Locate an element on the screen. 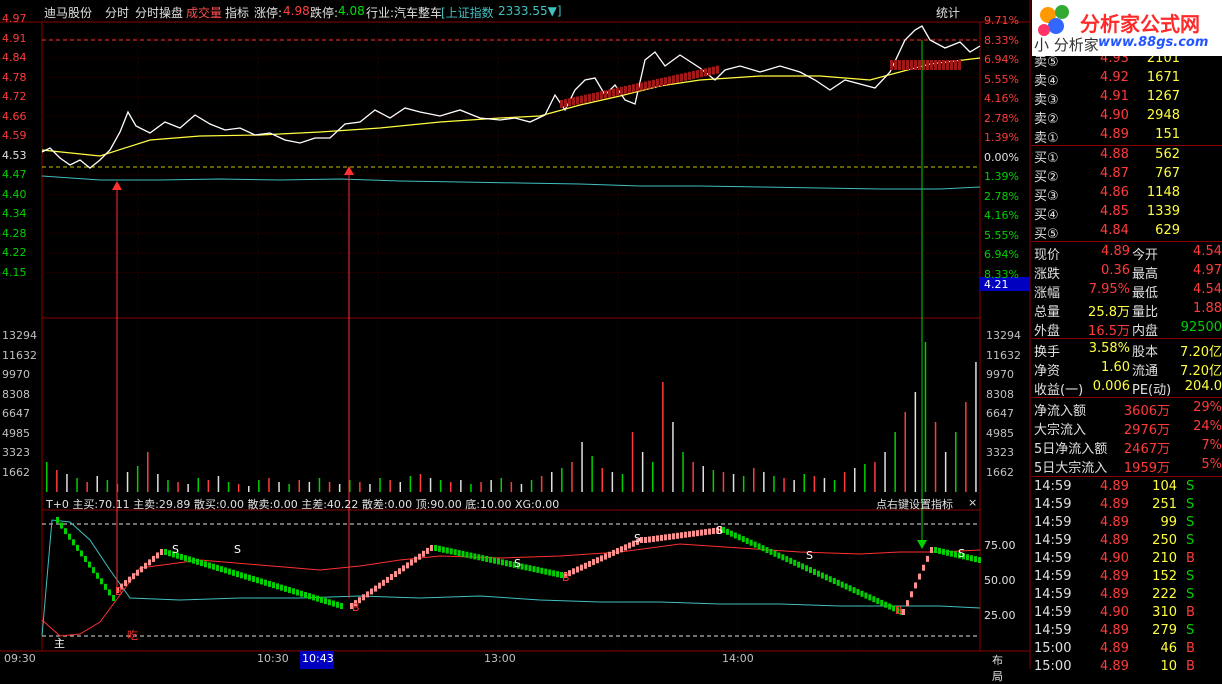  tab-caopan: 分时操盘 is located at coordinates (159, 13).